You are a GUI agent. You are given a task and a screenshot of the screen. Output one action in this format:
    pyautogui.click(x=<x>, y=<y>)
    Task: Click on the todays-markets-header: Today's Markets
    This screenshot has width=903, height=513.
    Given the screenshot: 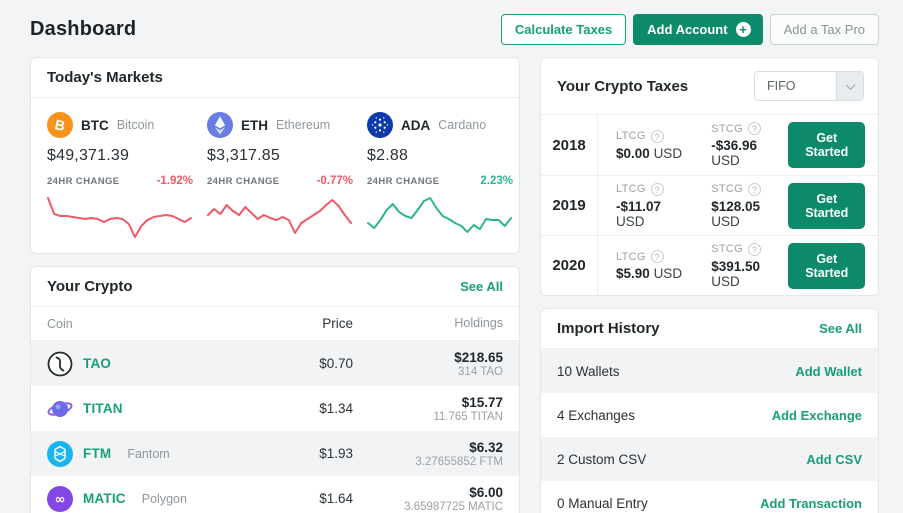 What is the action you would take?
    pyautogui.click(x=275, y=78)
    